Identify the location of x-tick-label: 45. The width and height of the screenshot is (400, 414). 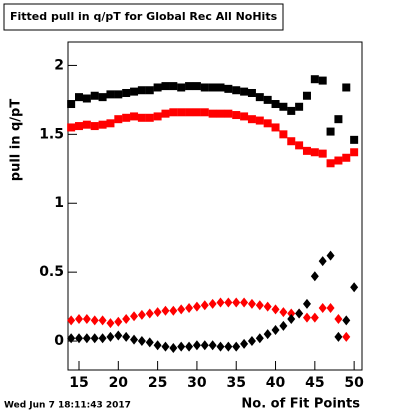
(314, 383).